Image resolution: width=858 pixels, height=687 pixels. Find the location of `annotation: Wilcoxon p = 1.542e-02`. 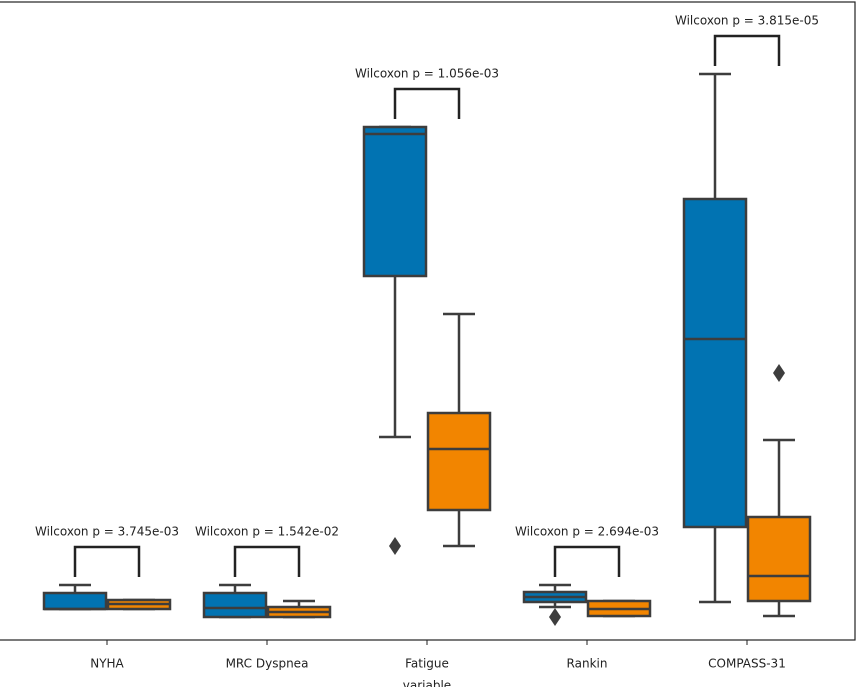

annotation: Wilcoxon p = 1.542e-02 is located at coordinates (267, 532).